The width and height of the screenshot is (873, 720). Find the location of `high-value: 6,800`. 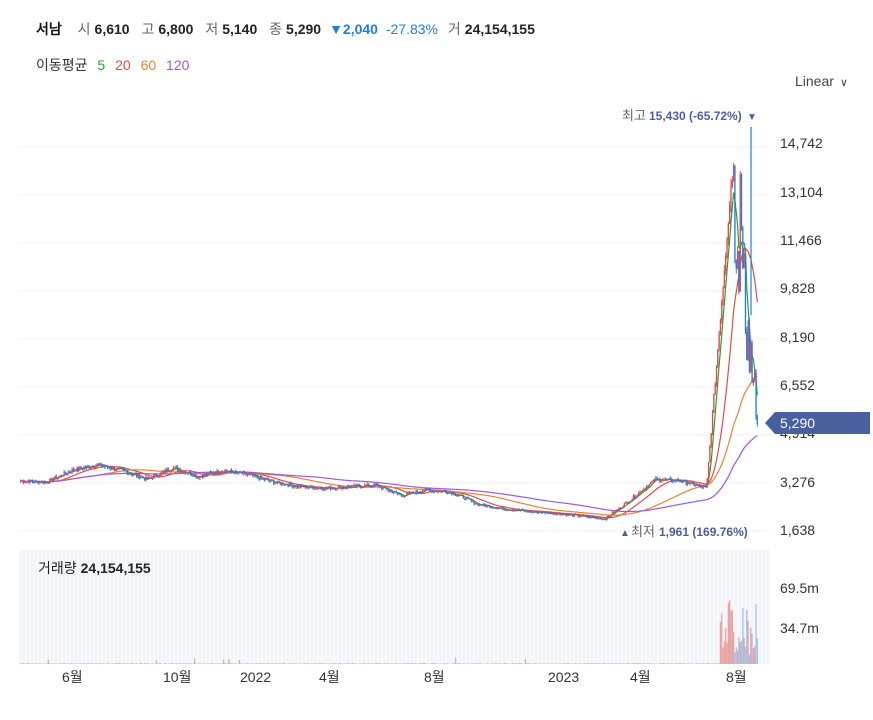

high-value: 6,800 is located at coordinates (176, 29).